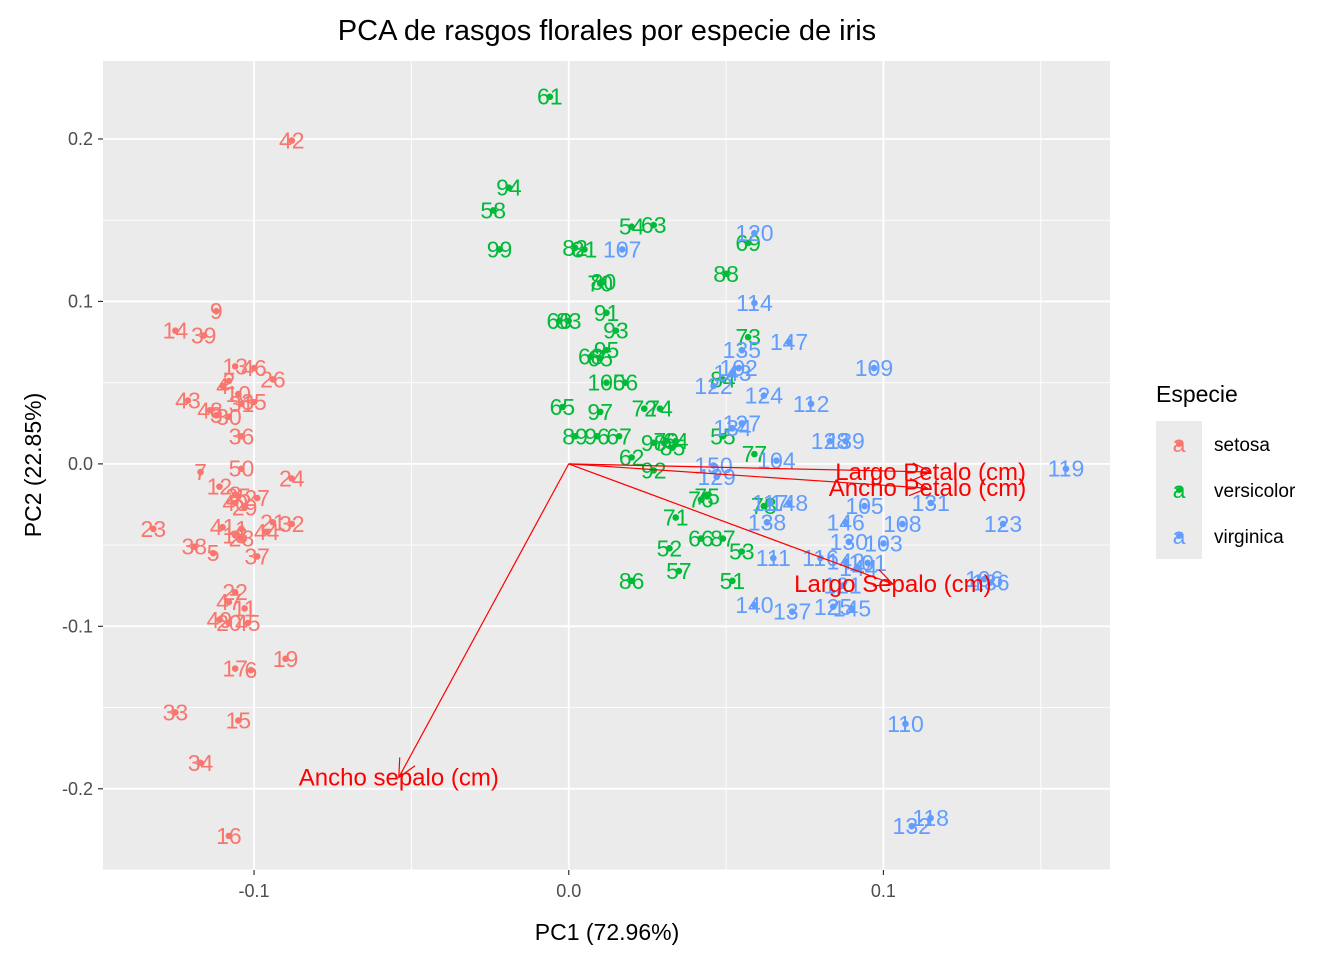  Describe the element at coordinates (604, 282) in the screenshot. I see `point-label: 80` at that location.